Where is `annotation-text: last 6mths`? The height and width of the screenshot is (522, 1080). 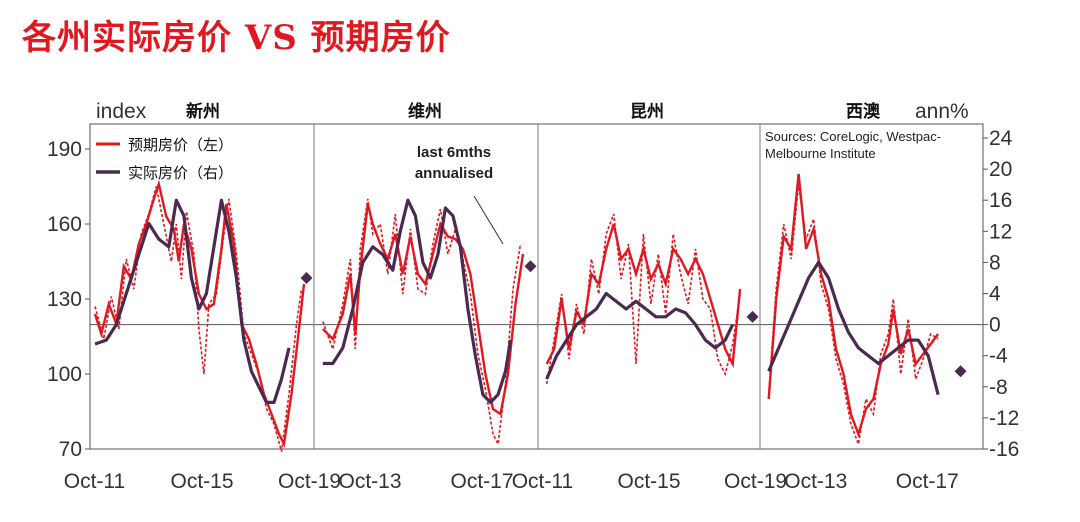 annotation-text: last 6mths is located at coordinates (454, 152).